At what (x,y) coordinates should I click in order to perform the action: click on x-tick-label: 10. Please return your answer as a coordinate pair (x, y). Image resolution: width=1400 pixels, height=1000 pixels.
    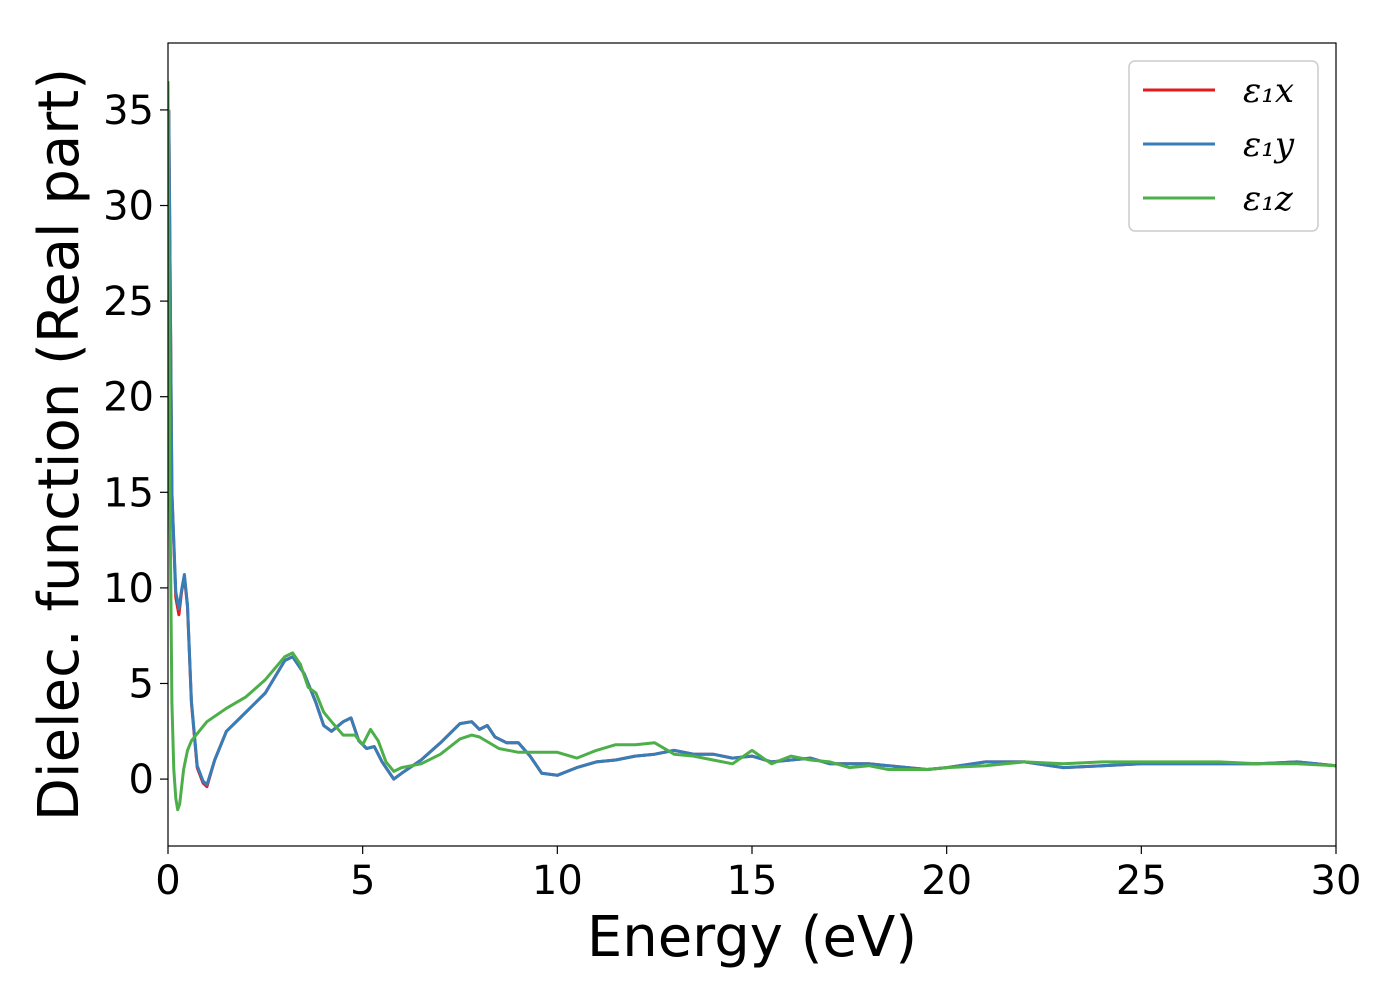
    Looking at the image, I should click on (557, 881).